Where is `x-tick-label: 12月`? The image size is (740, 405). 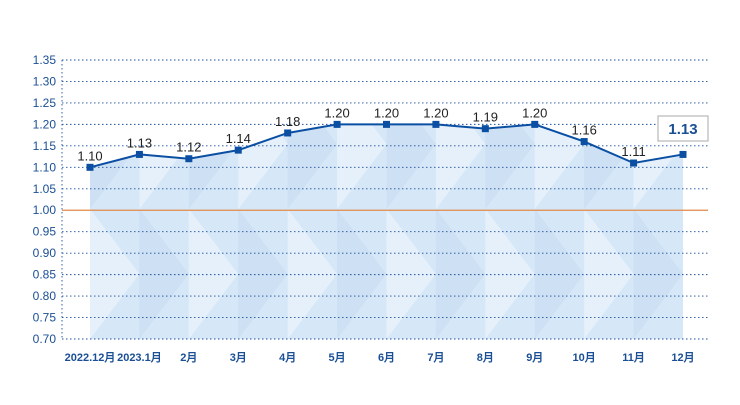
x-tick-label: 12月 is located at coordinates (682, 357).